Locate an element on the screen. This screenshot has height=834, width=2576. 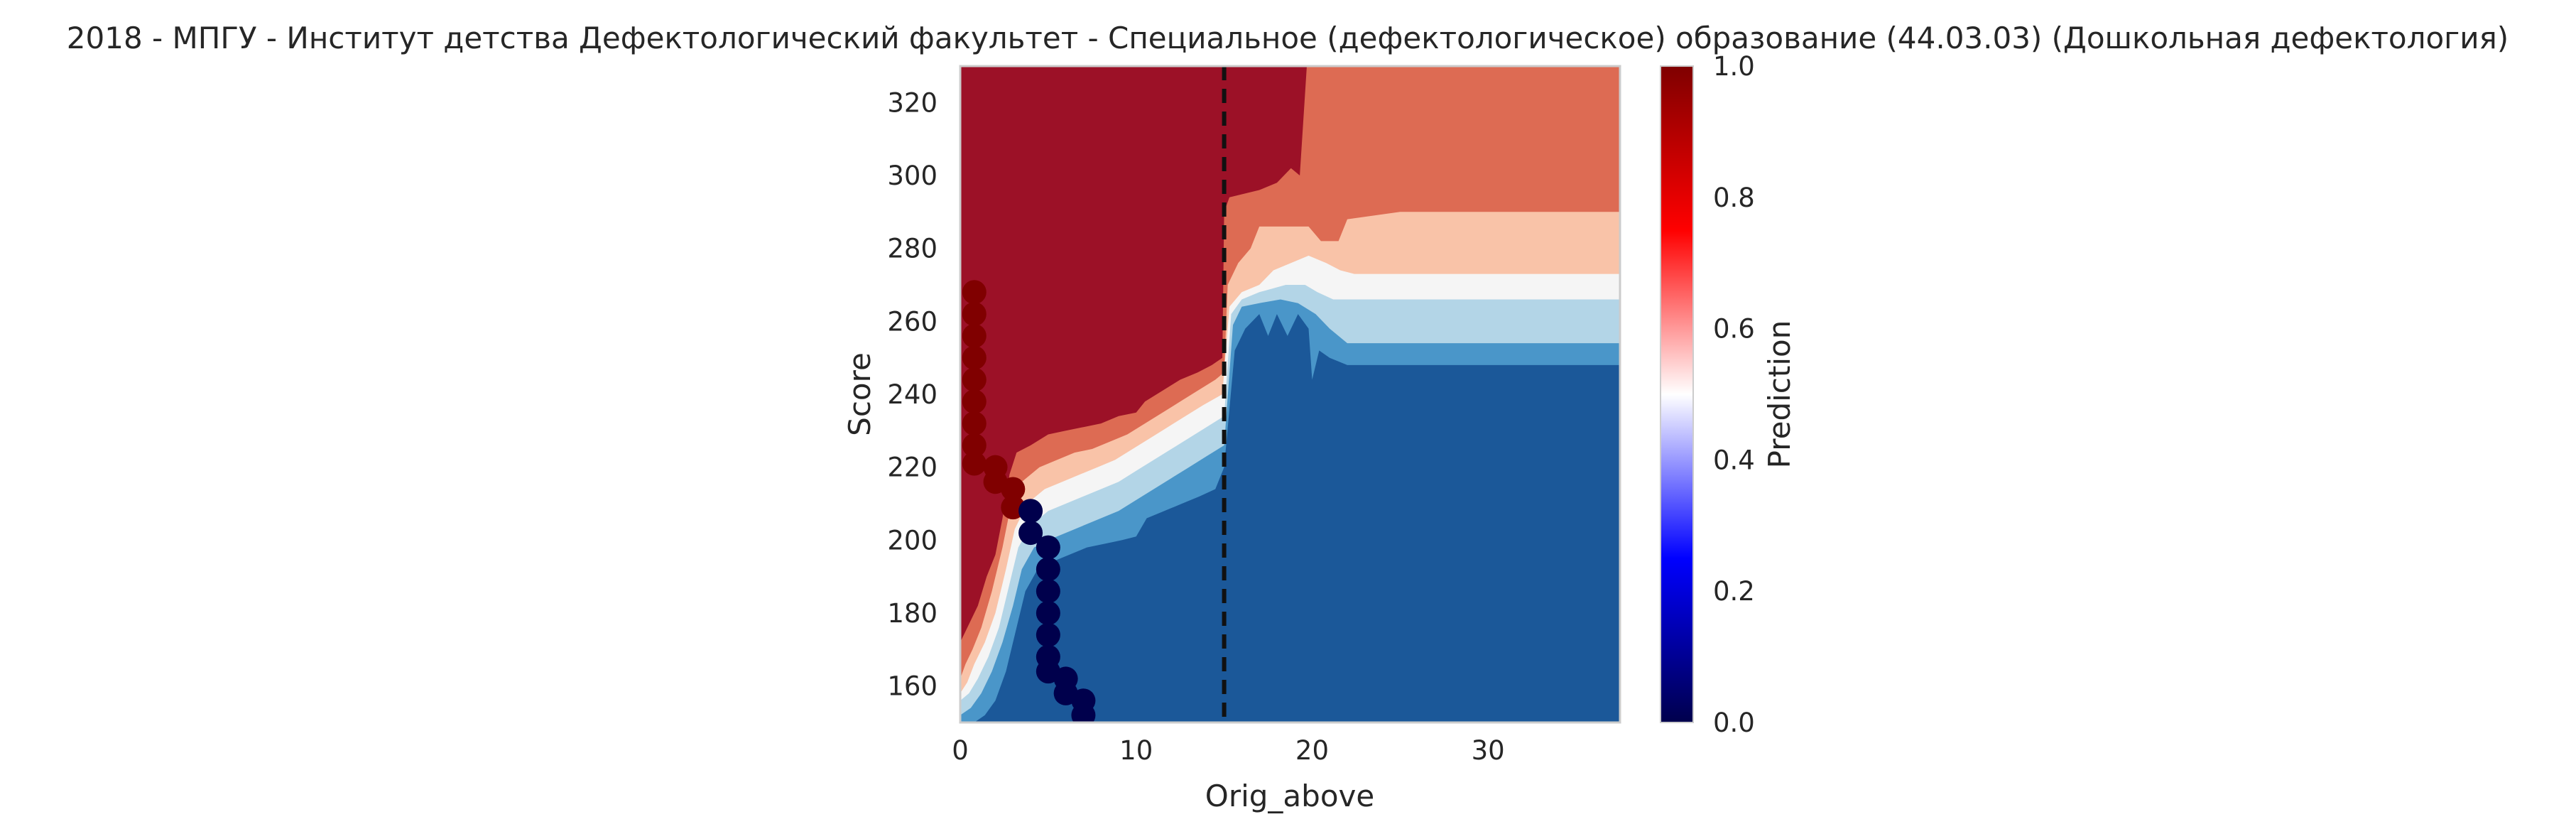
scatter-points is located at coordinates (1029, 501).